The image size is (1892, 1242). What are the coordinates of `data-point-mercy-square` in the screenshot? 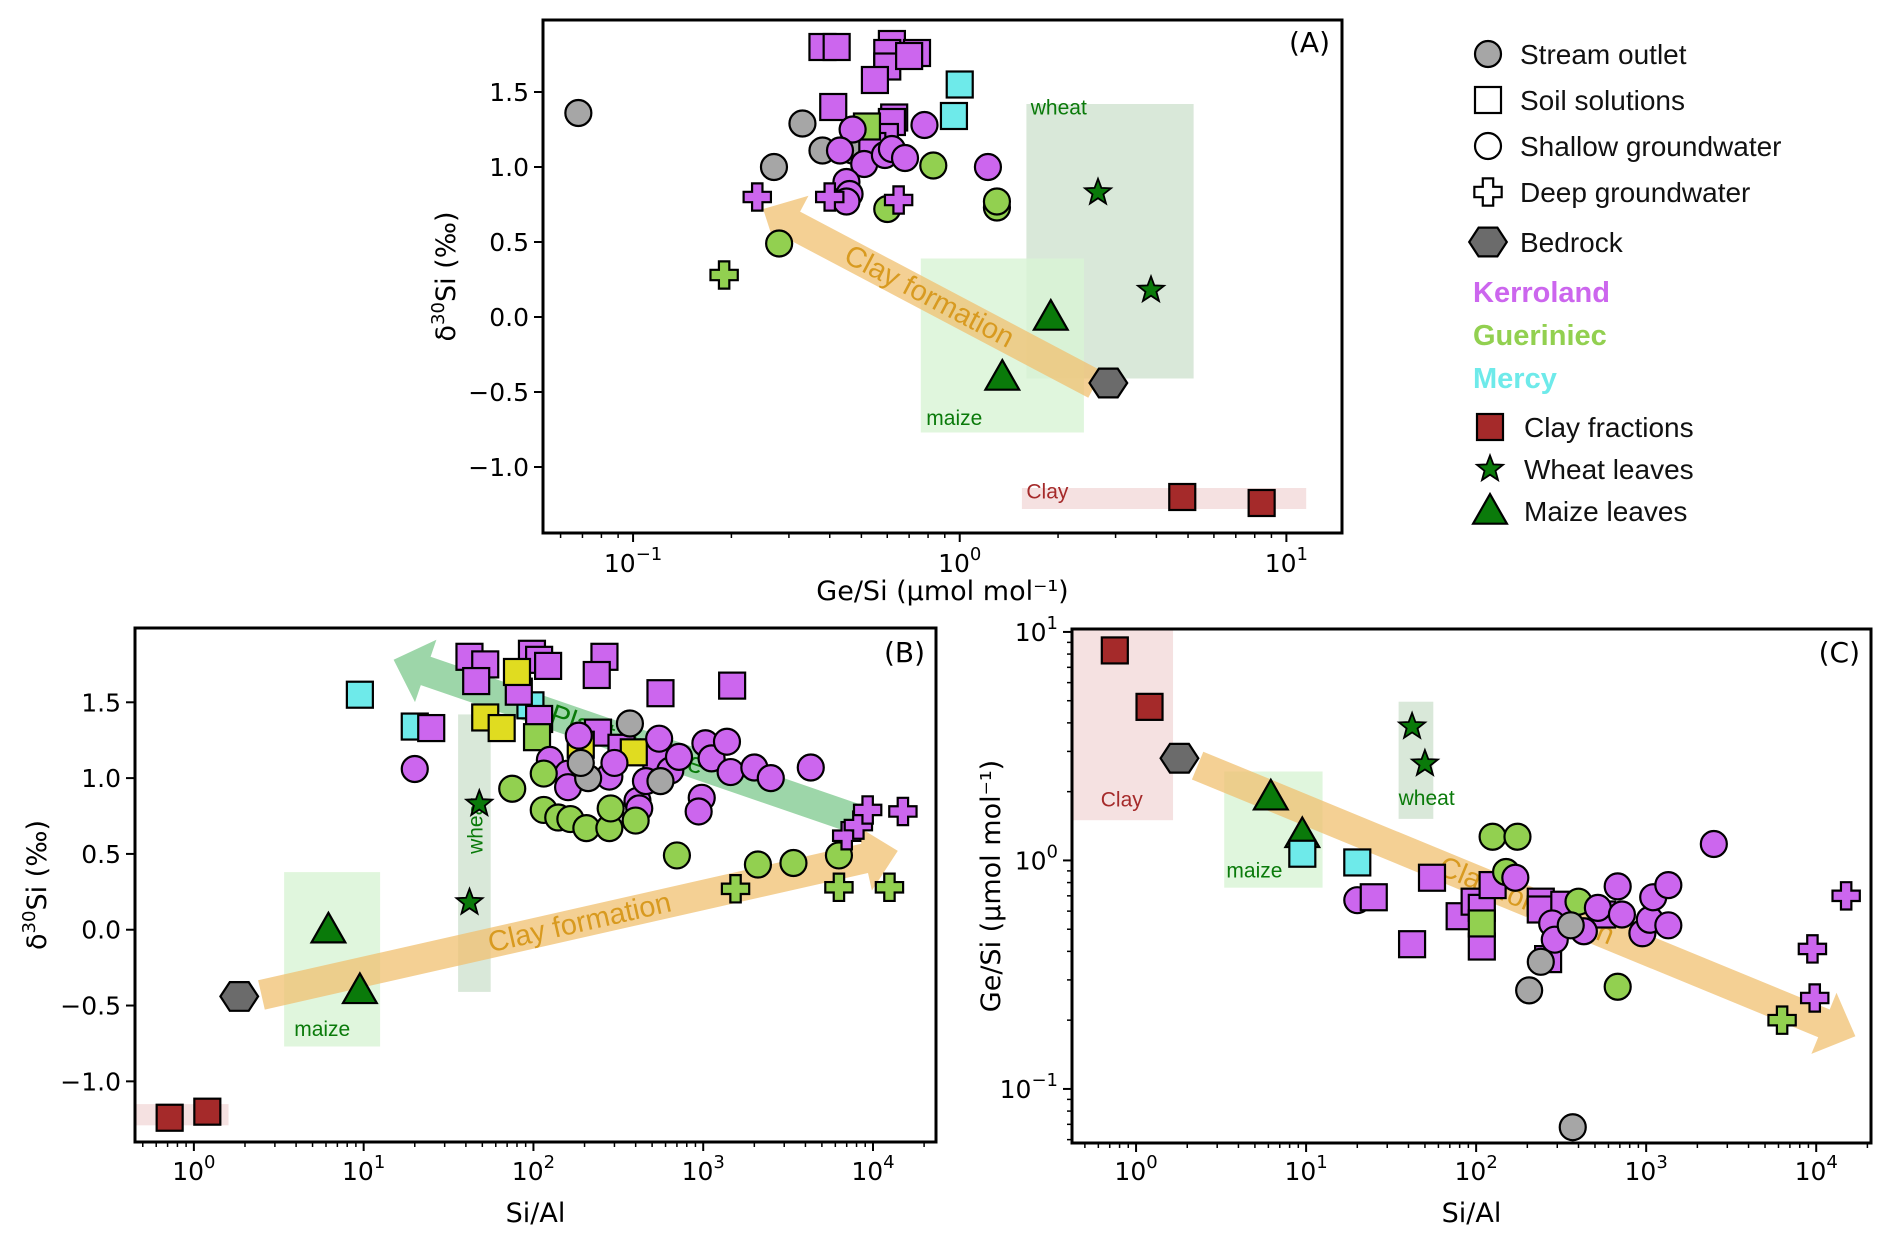 It's located at (359, 694).